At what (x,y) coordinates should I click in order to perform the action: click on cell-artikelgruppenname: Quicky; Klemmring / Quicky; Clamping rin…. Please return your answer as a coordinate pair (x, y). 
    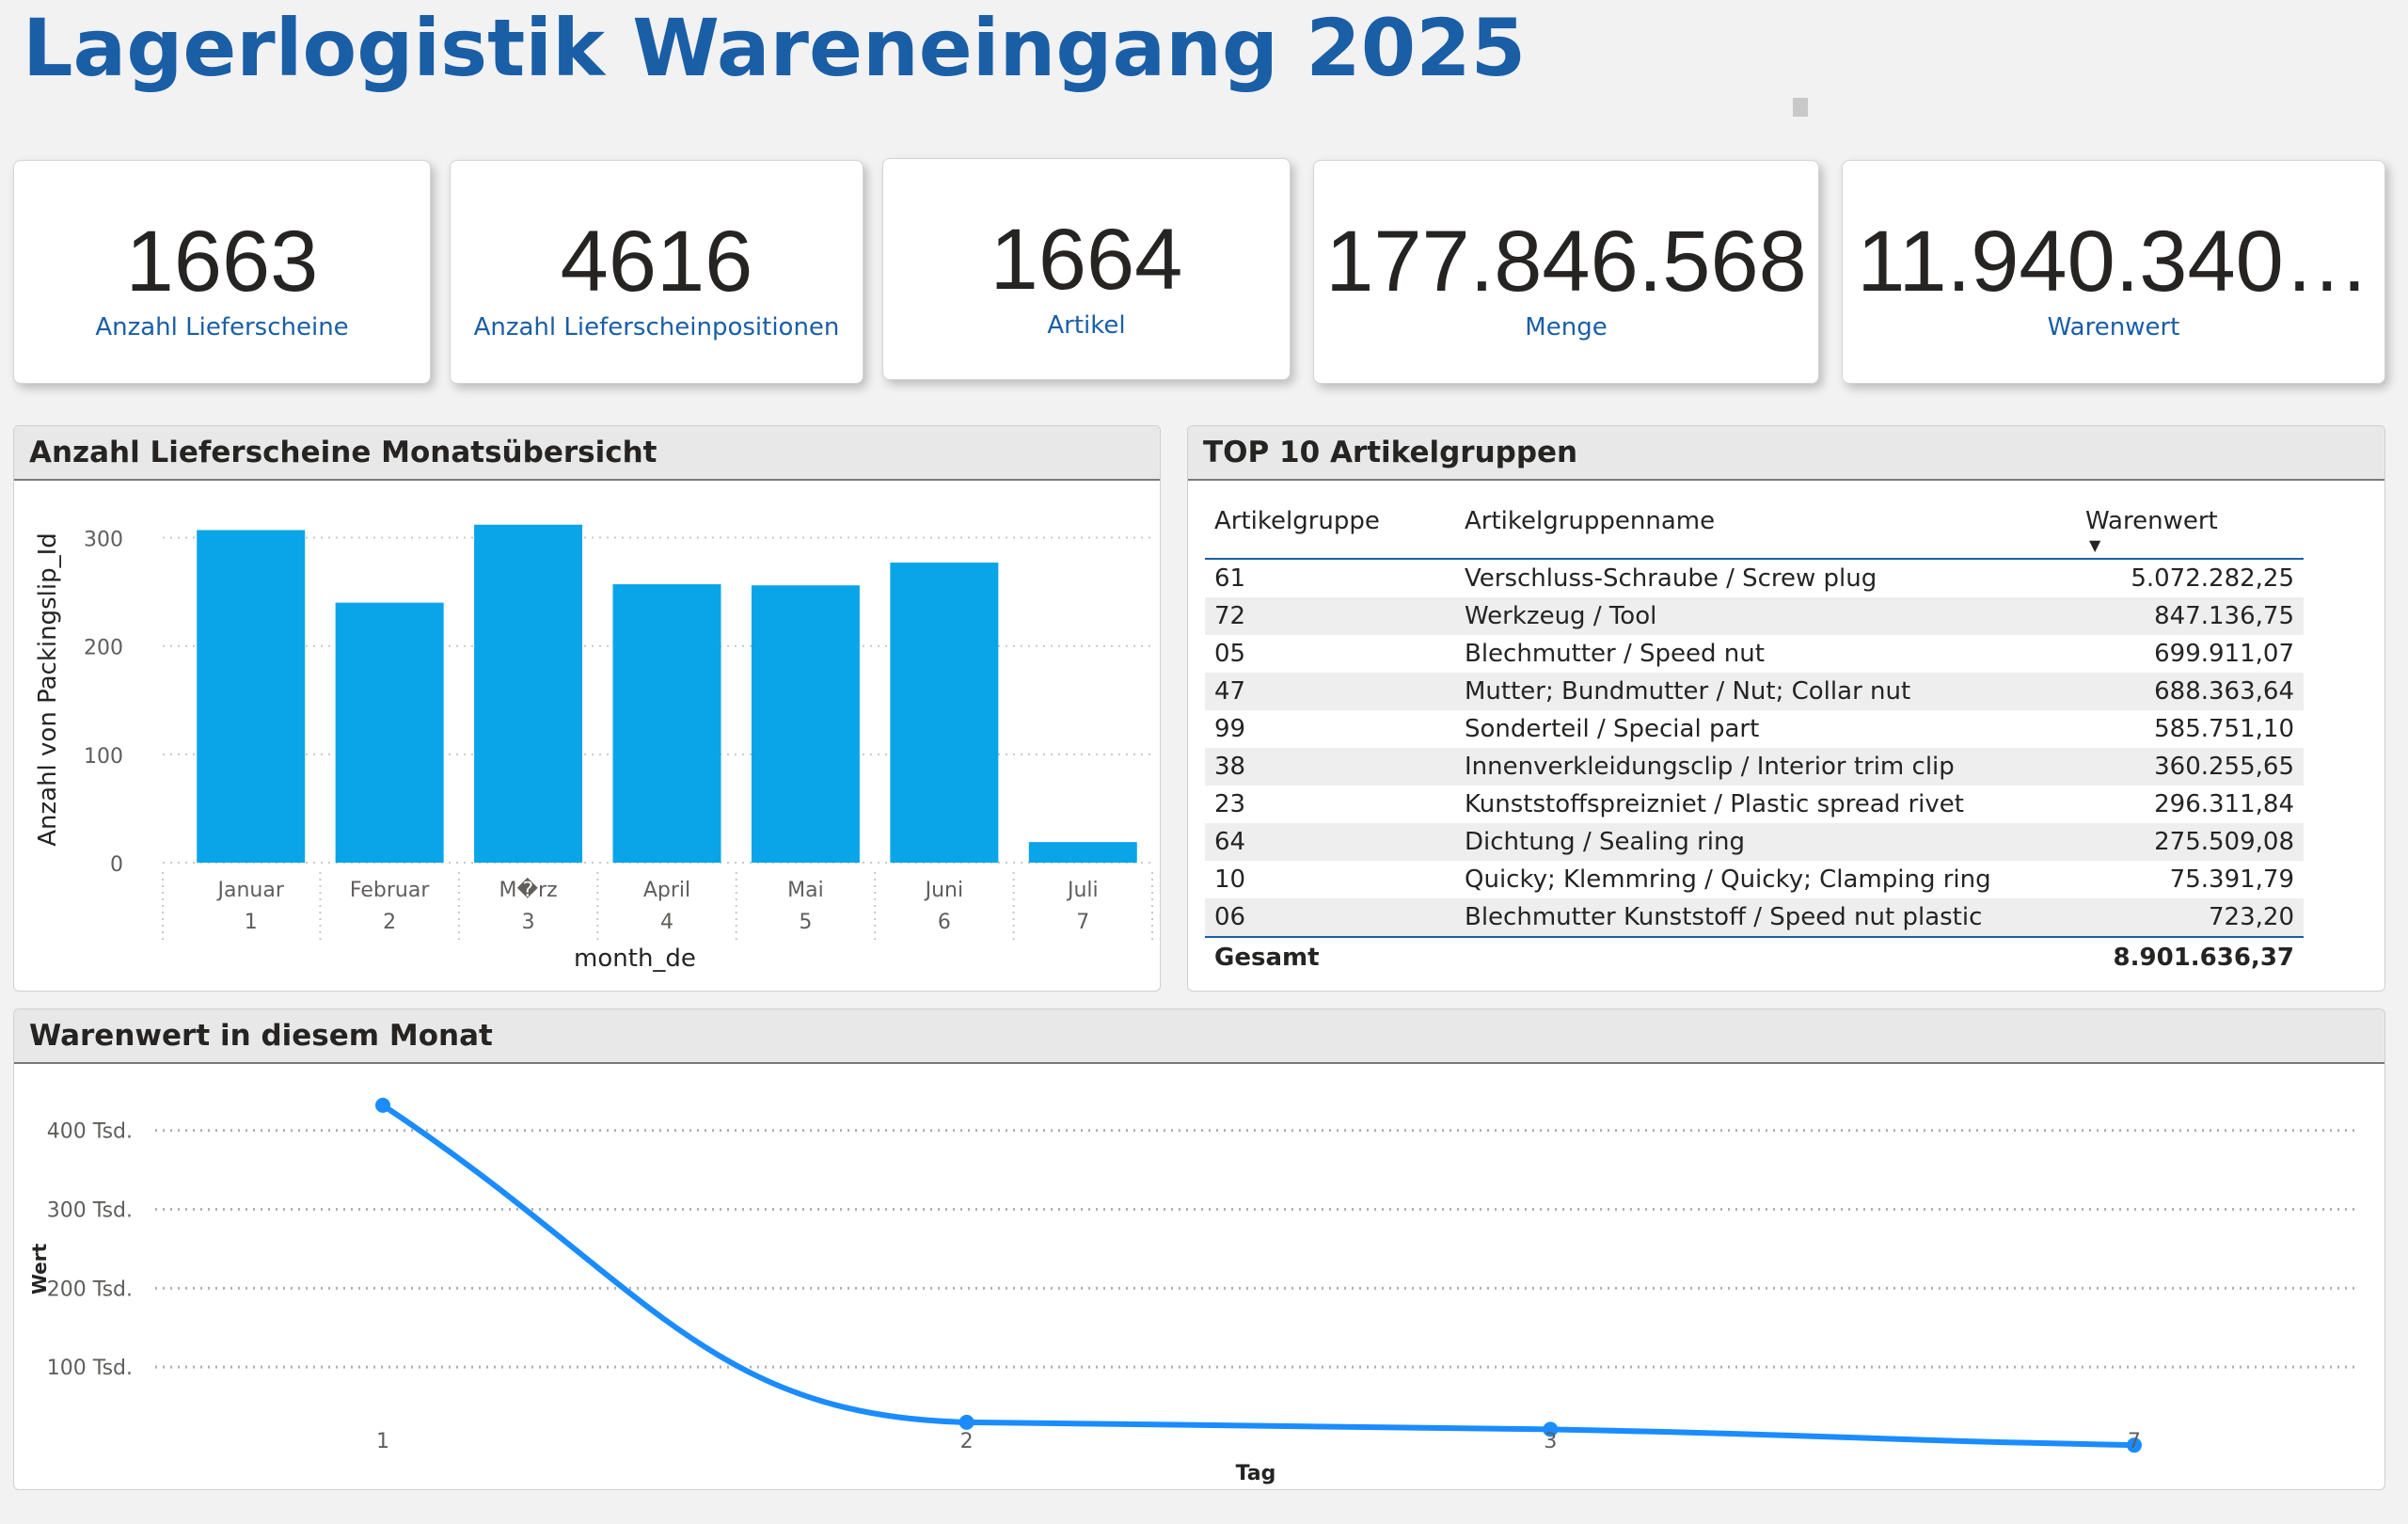
    Looking at the image, I should click on (1728, 880).